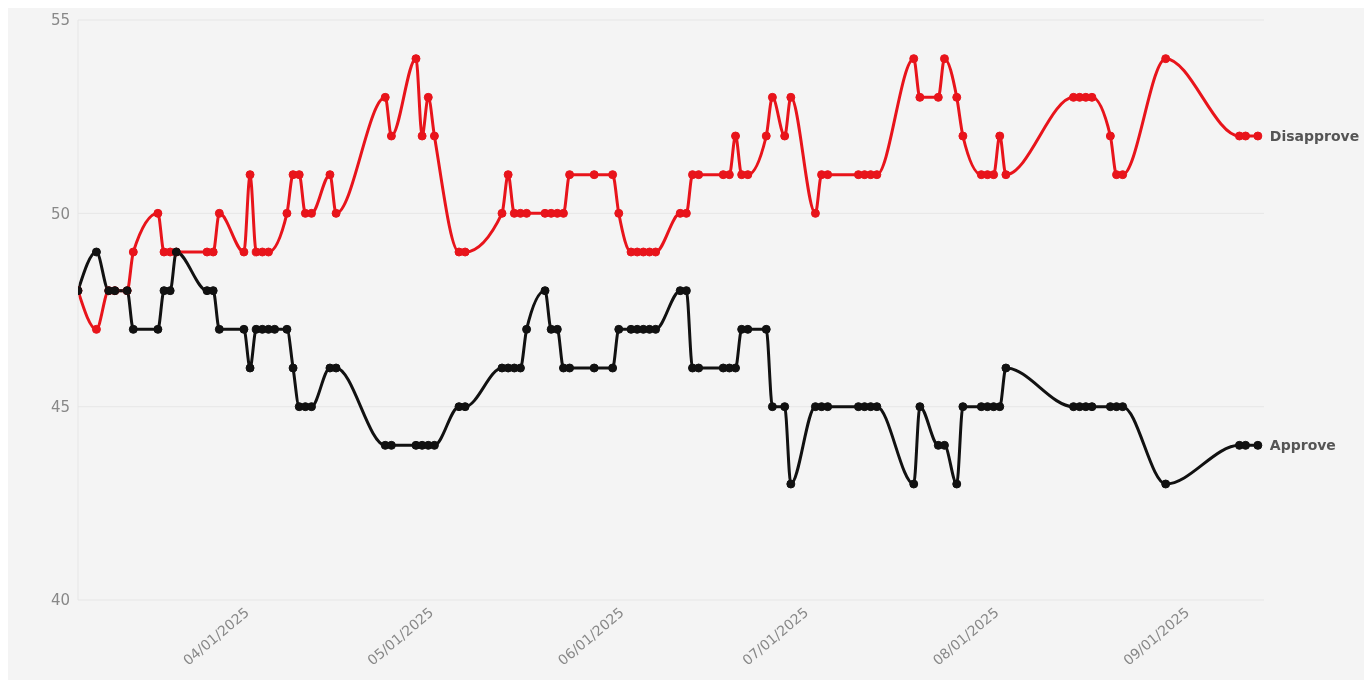 This screenshot has width=1372, height=688. I want to click on y-tick-label: 50, so click(60, 213).